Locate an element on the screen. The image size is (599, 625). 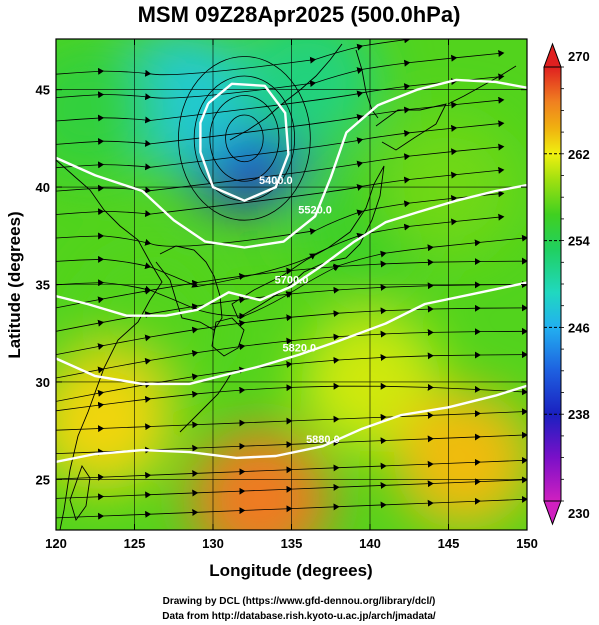
x-tick-label: 145 is located at coordinates (449, 543).